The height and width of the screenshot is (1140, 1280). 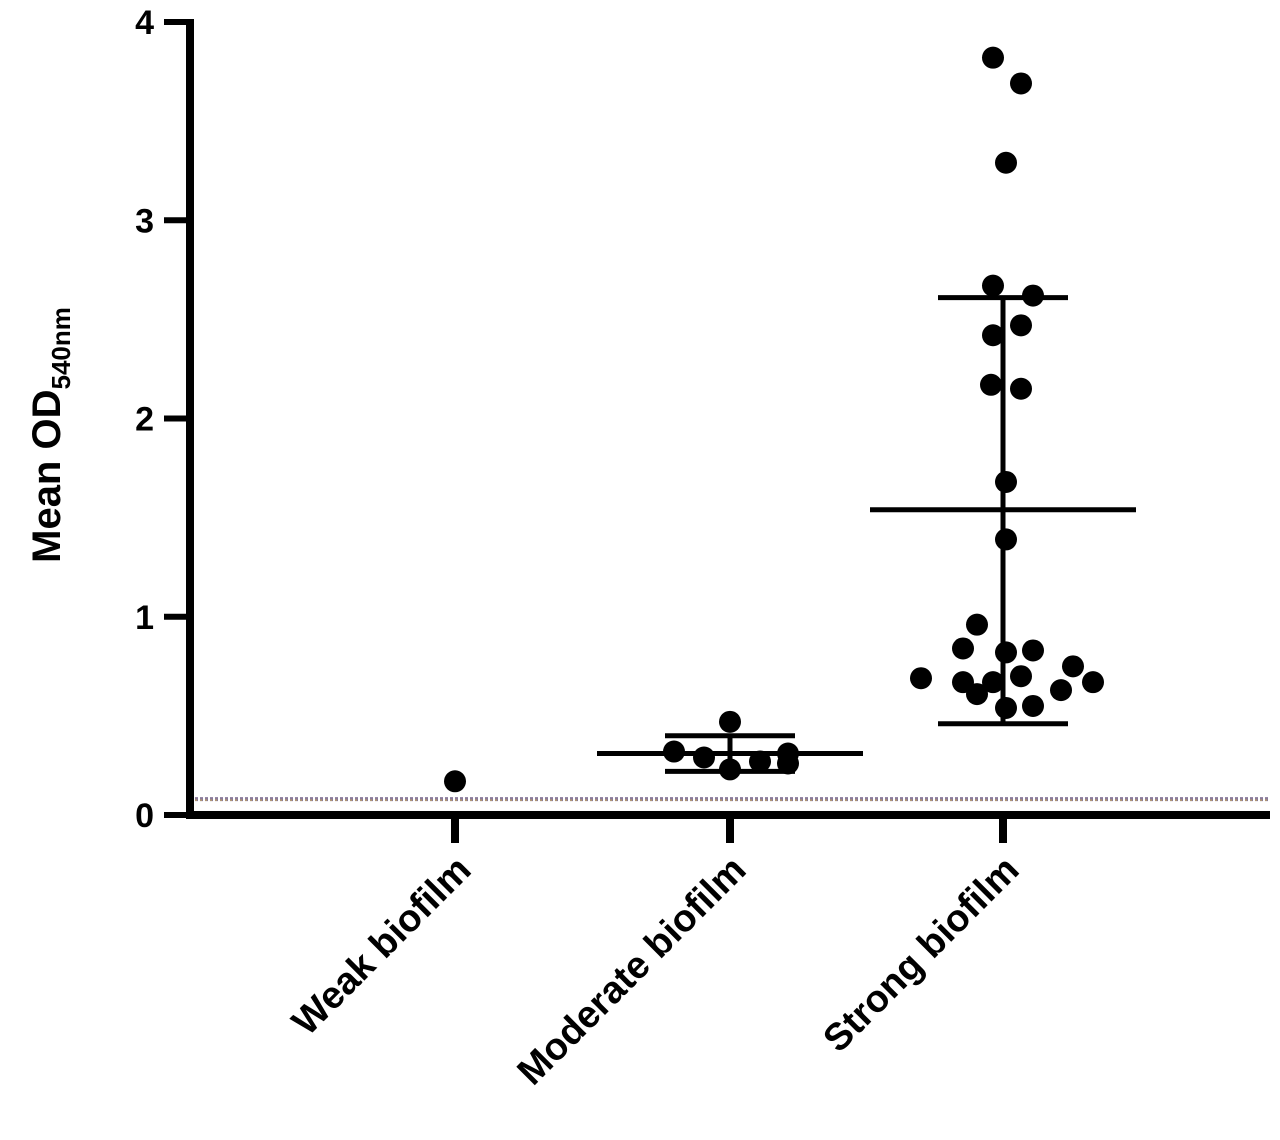 What do you see at coordinates (162, 419) in the screenshot?
I see `y-ticks: 0 1 2 3 4` at bounding box center [162, 419].